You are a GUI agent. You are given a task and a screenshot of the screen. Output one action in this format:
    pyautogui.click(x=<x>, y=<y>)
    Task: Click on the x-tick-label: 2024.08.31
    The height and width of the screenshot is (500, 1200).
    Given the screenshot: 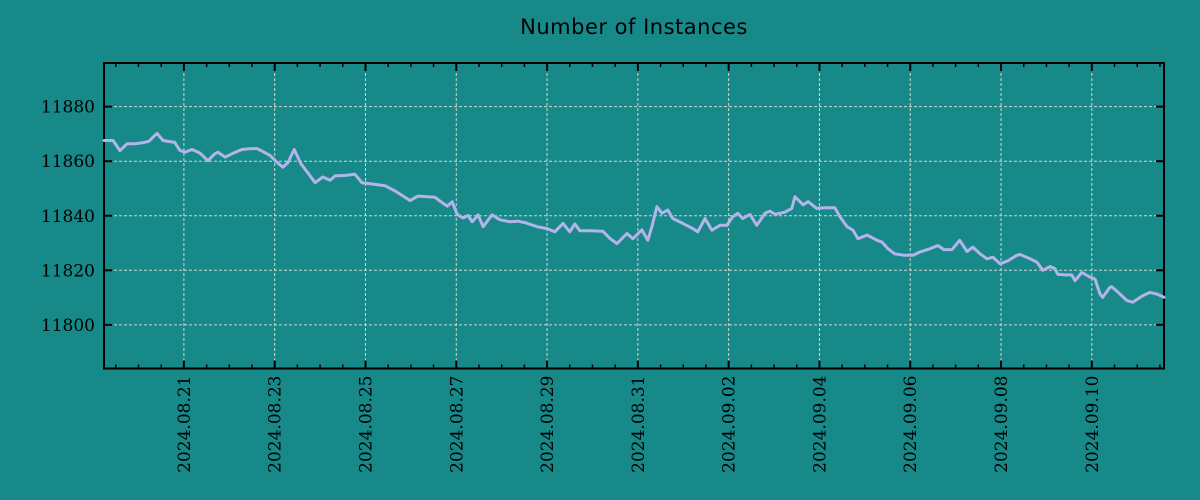 What is the action you would take?
    pyautogui.click(x=639, y=424)
    